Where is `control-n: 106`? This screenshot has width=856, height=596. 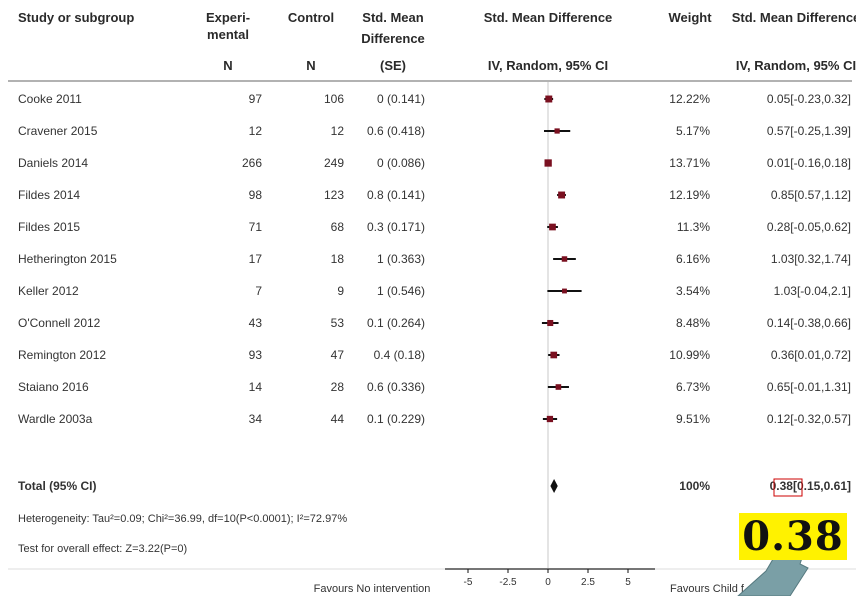
control-n: 106 is located at coordinates (334, 99).